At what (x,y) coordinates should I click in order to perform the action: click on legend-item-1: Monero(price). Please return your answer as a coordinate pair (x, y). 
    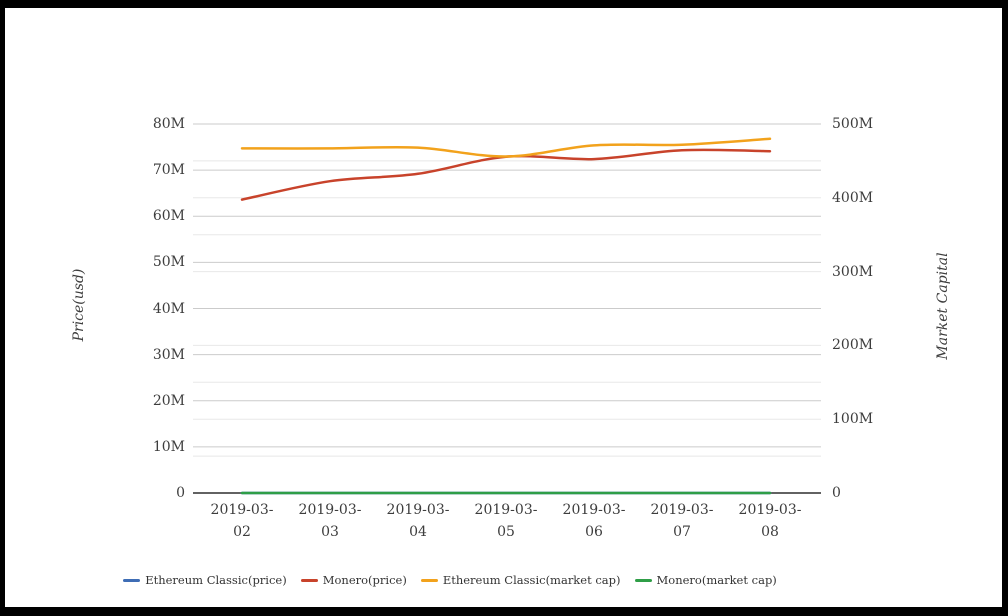
    Looking at the image, I should click on (353, 580).